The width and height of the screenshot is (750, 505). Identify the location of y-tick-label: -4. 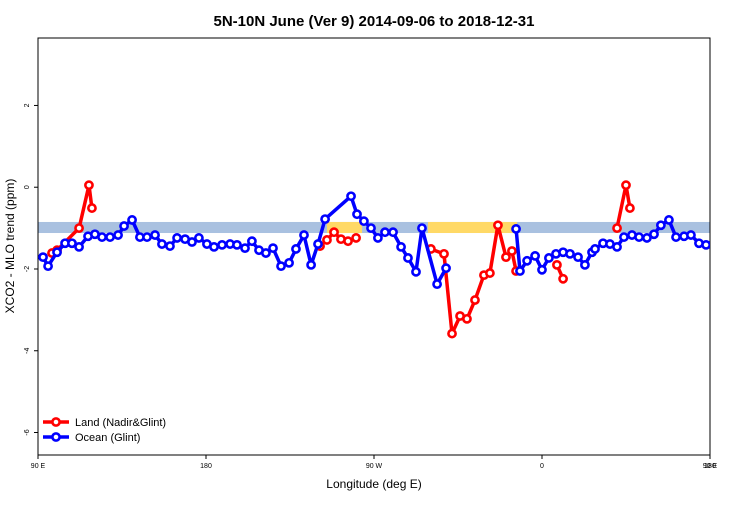
(27, 351).